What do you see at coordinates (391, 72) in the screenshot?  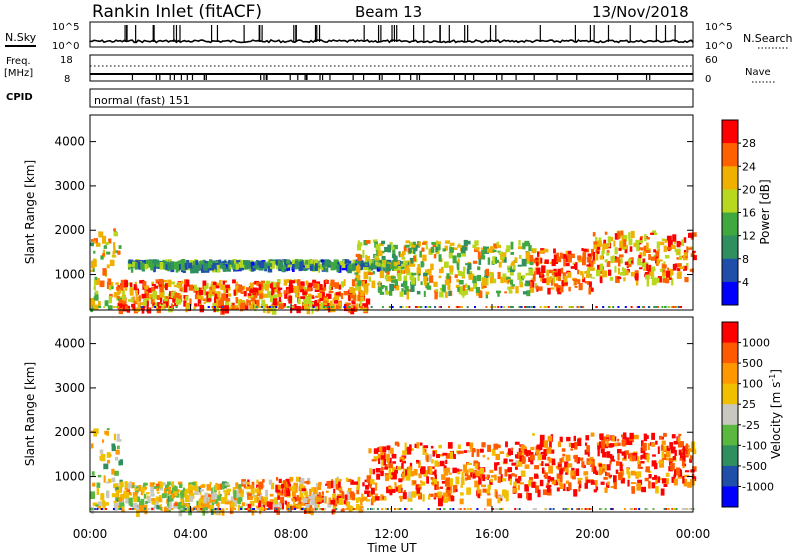 I see `freq-trace` at bounding box center [391, 72].